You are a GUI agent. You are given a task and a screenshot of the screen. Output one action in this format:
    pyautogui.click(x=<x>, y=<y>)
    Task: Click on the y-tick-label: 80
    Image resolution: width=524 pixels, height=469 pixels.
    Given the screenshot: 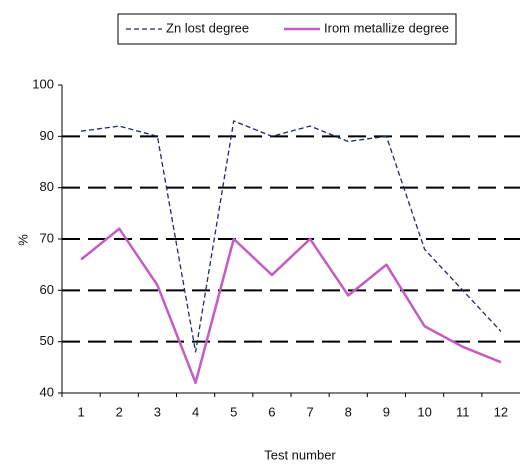 What is the action you would take?
    pyautogui.click(x=47, y=186)
    